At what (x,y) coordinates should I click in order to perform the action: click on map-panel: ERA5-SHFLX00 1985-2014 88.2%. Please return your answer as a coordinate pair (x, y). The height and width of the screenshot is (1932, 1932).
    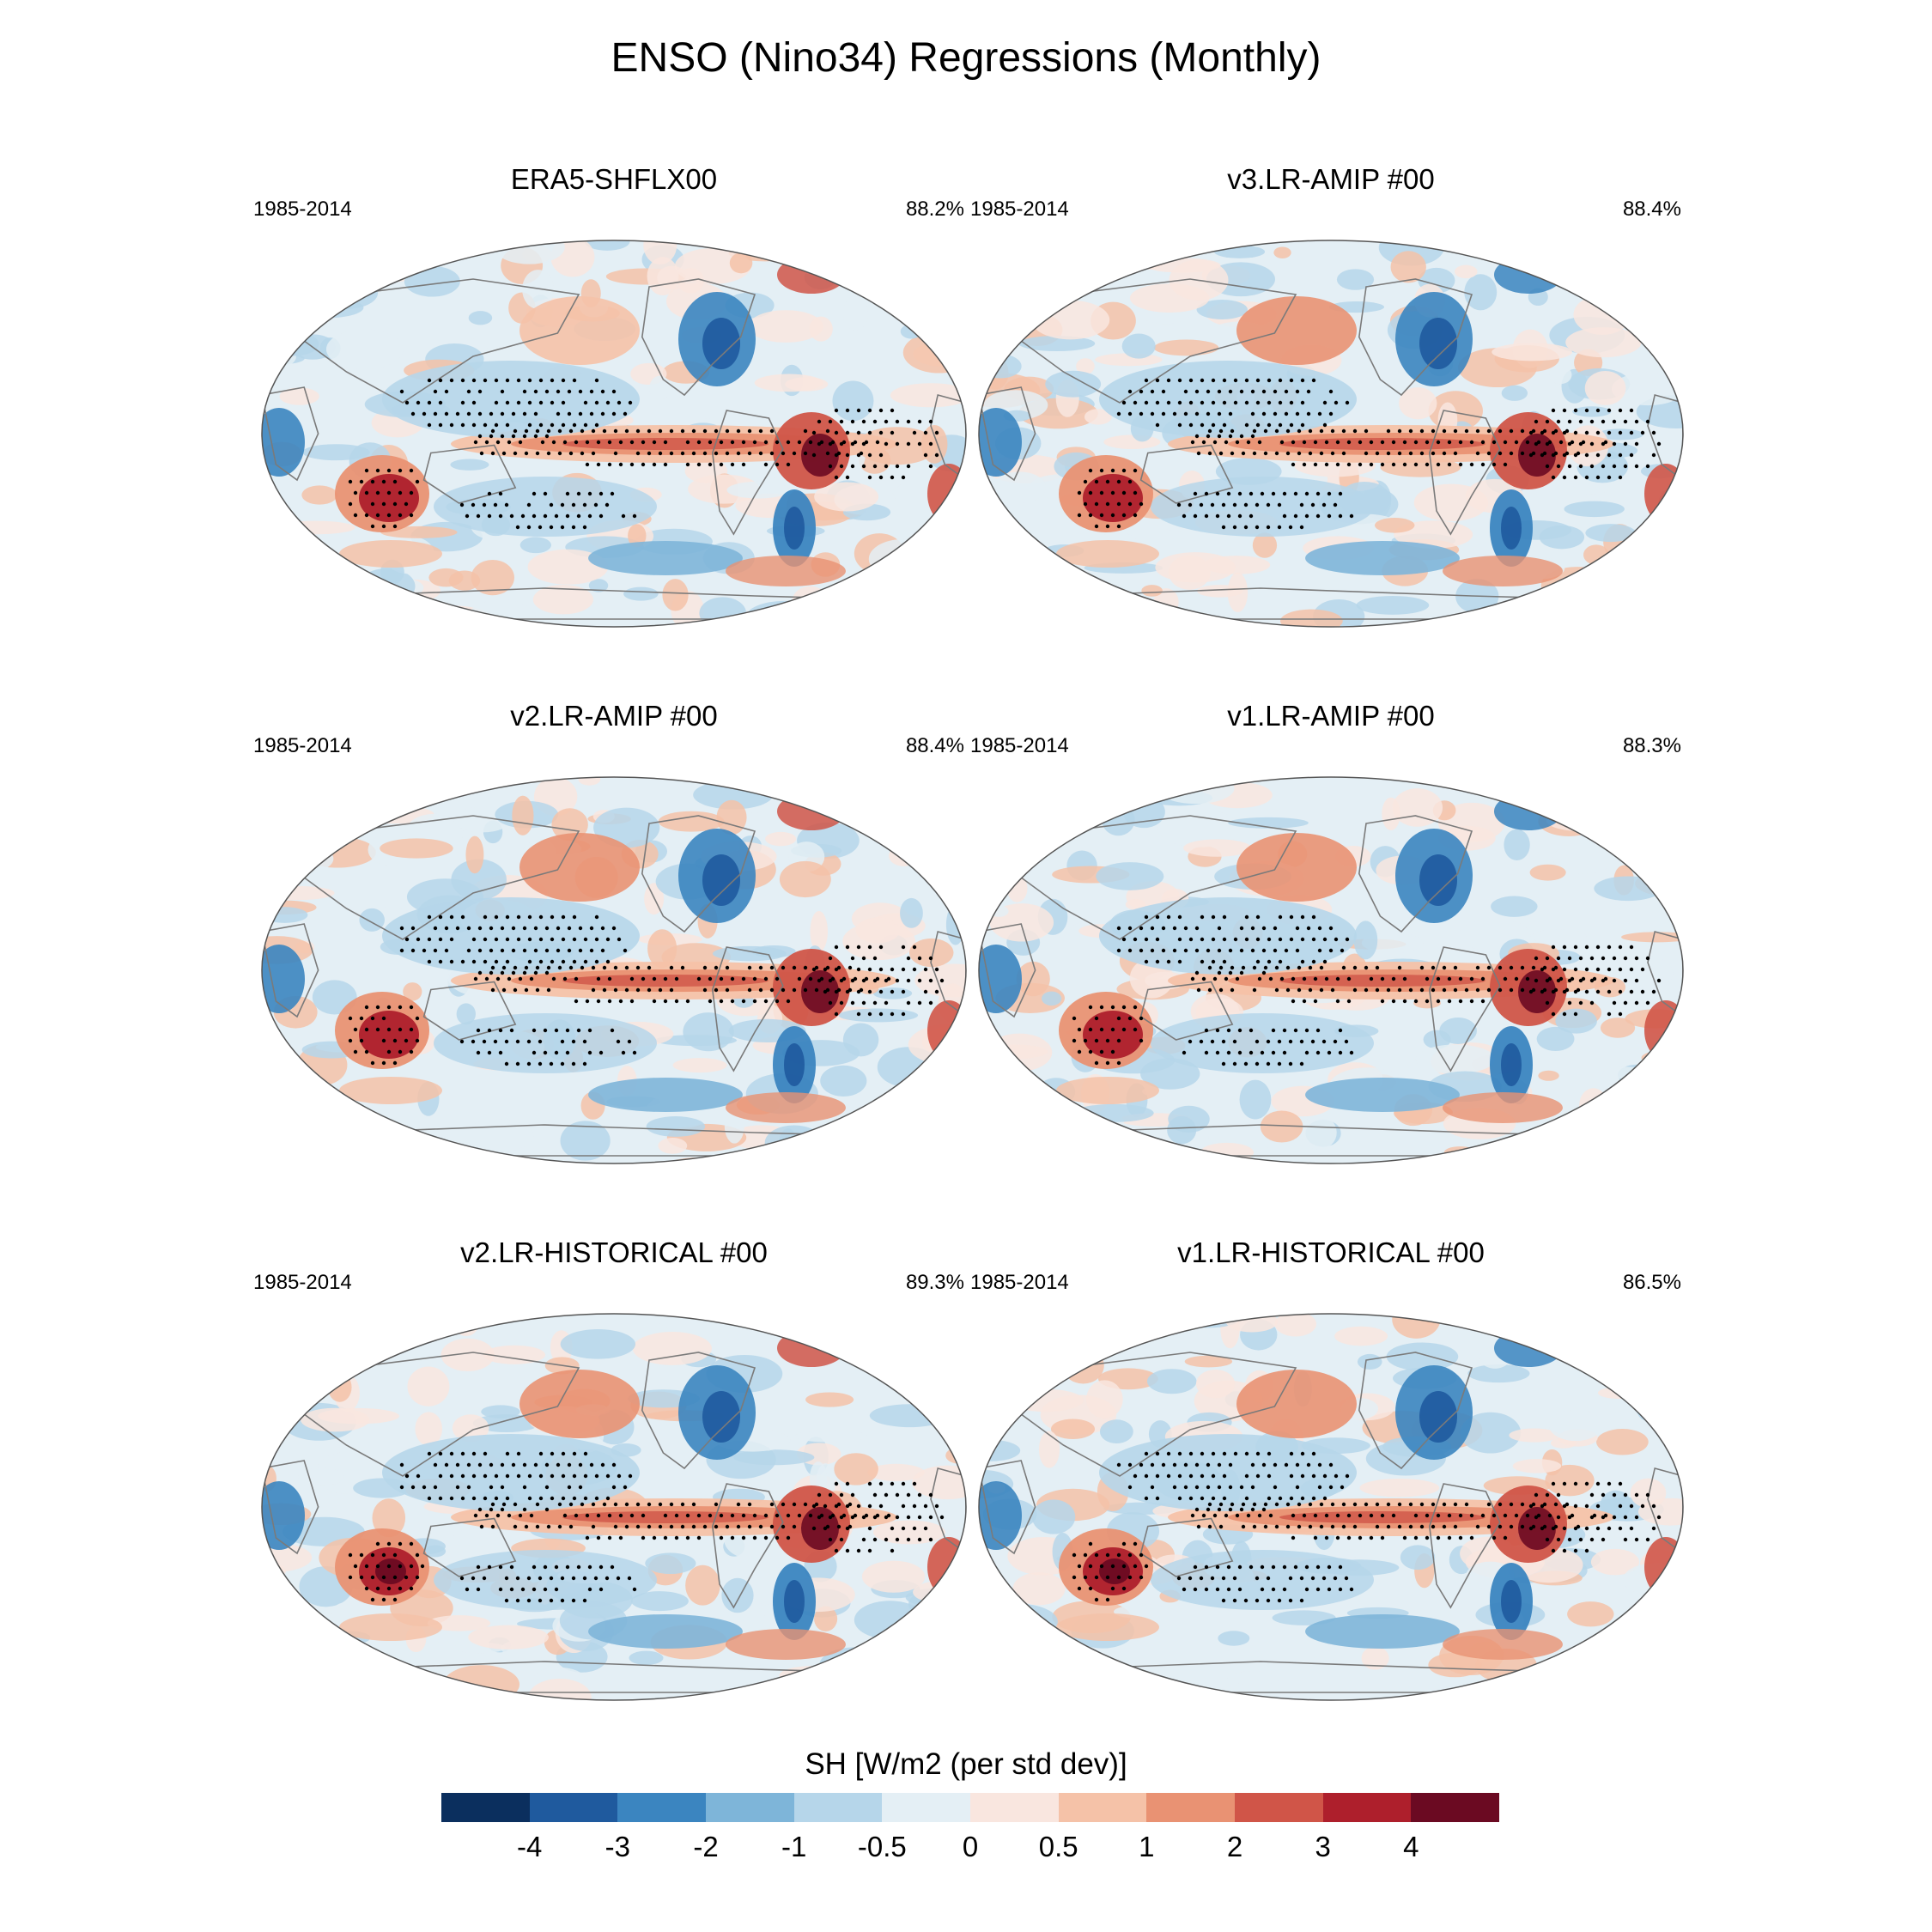
    Looking at the image, I should click on (614, 403).